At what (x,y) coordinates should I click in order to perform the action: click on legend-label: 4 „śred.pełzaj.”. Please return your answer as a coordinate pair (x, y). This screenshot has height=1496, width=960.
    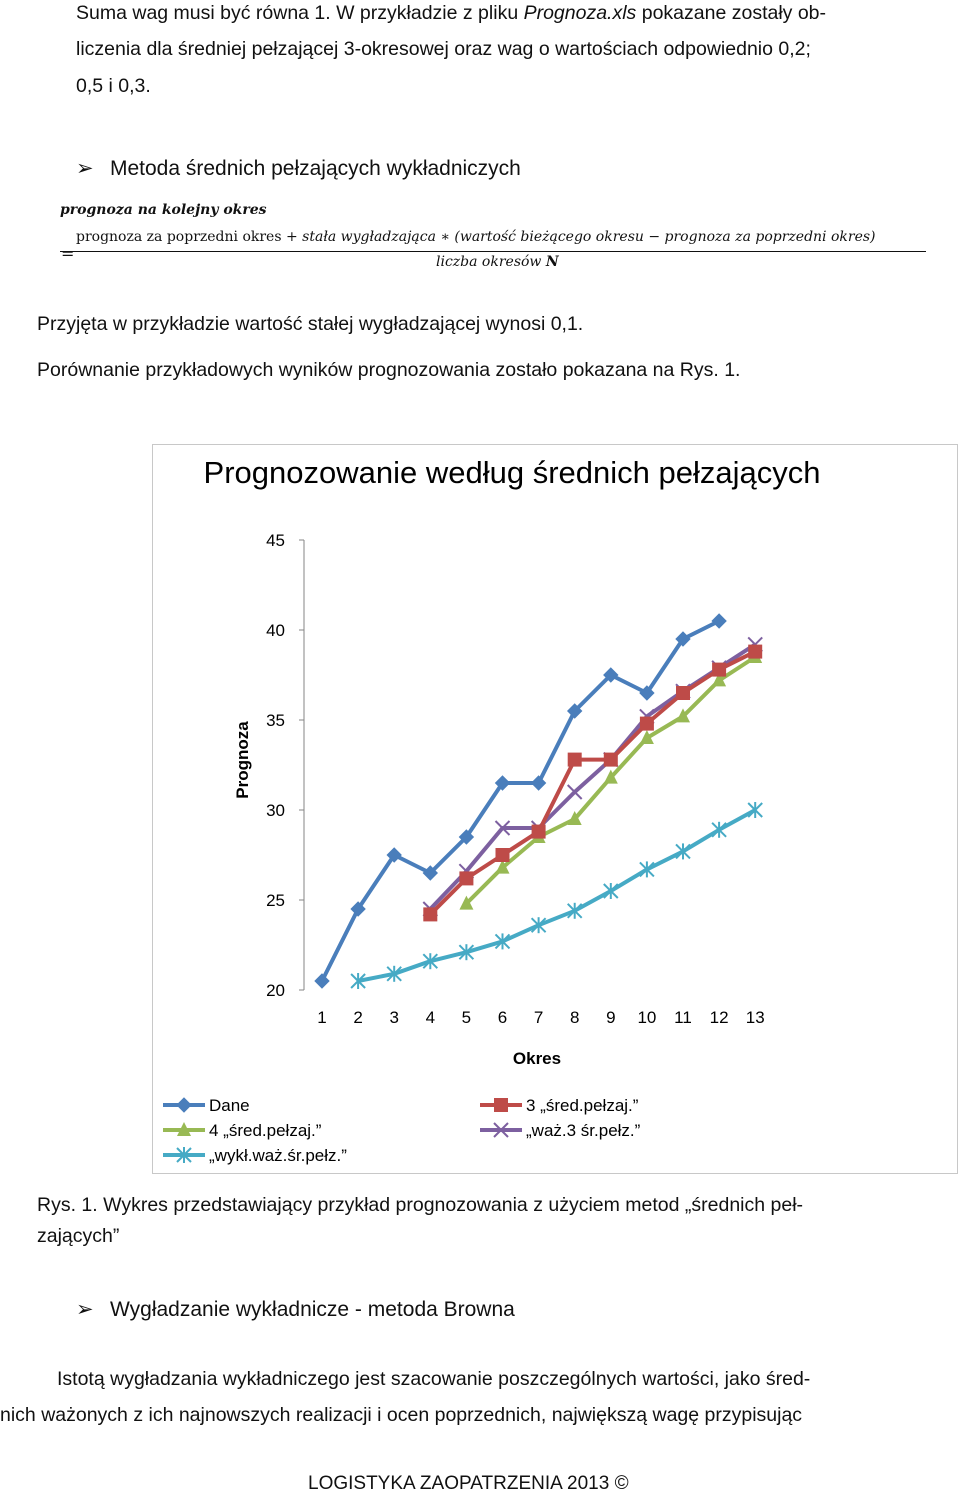
    Looking at the image, I should click on (265, 1130).